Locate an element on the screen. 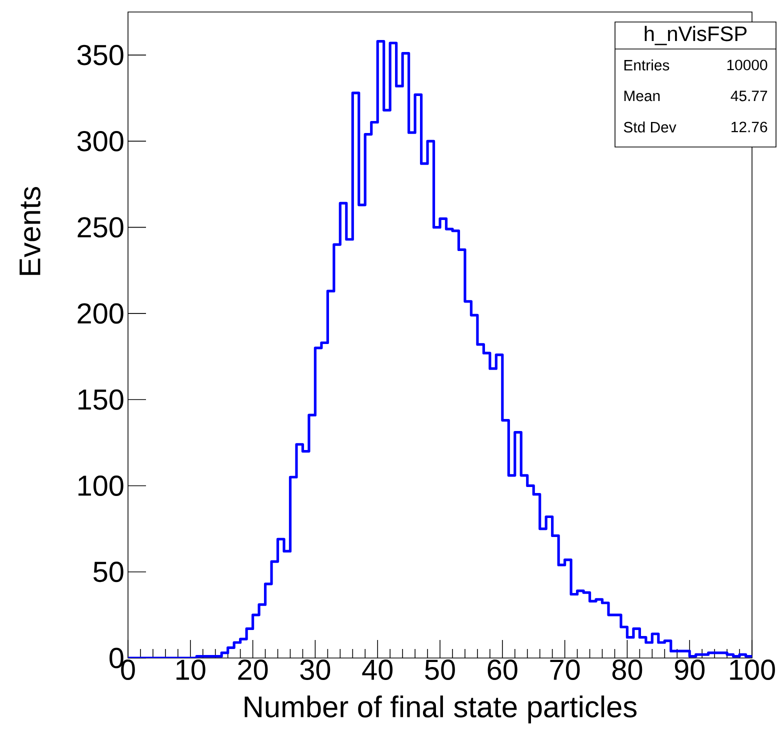  y-tick-label: 300 is located at coordinates (100, 141).